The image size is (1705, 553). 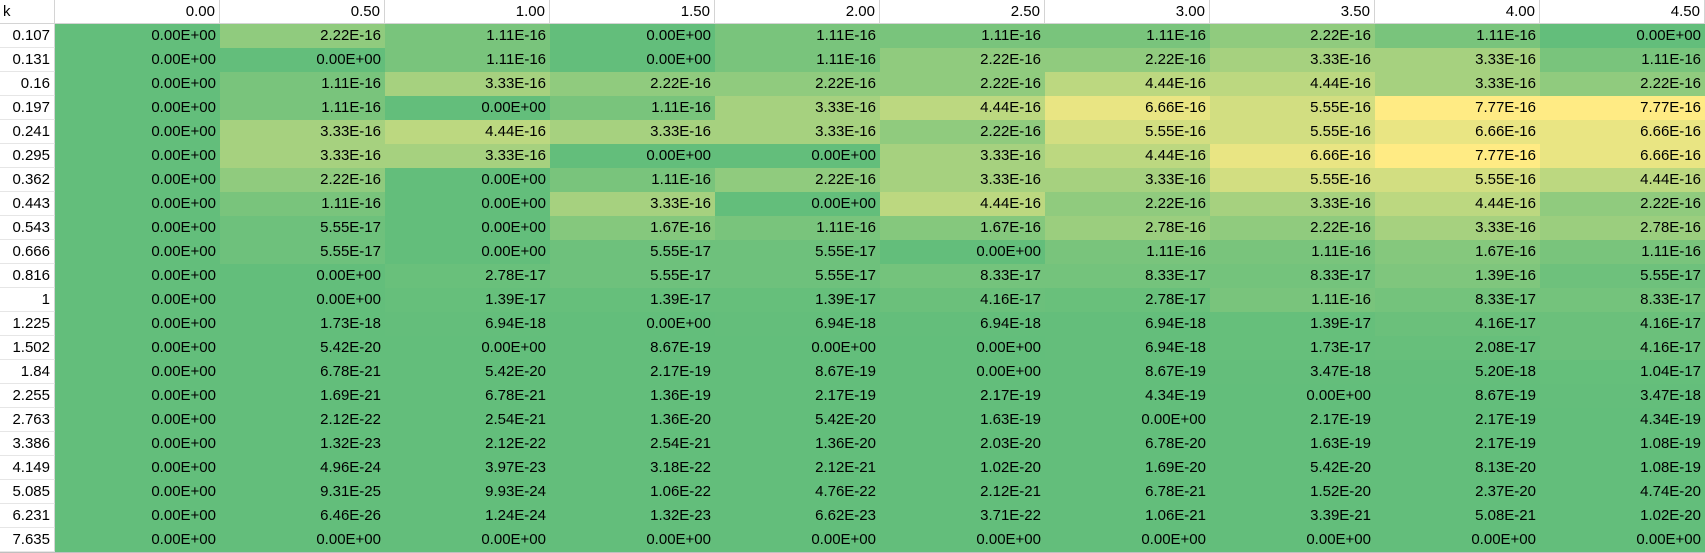 I want to click on column-header: 1.50, so click(x=632, y=12).